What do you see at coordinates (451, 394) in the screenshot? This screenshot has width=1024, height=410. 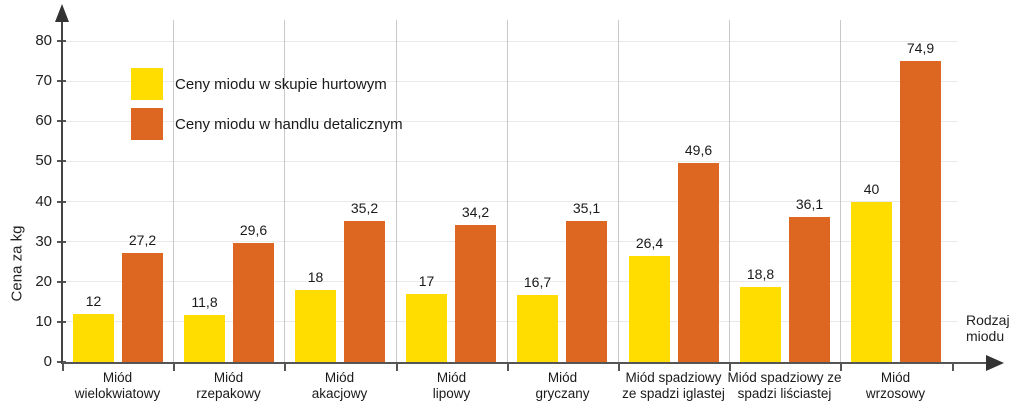 I see `category-label-line: lipowy` at bounding box center [451, 394].